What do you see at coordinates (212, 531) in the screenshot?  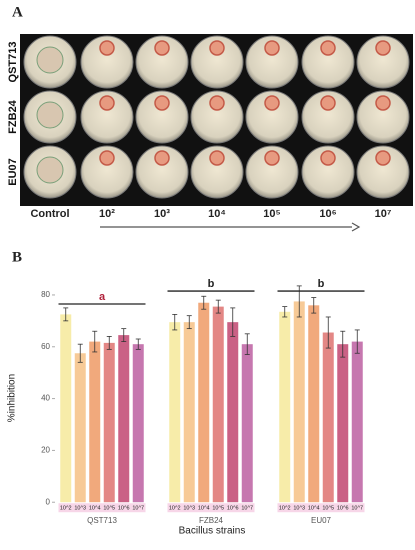 I see `x-axis-title: Bacillus strains` at bounding box center [212, 531].